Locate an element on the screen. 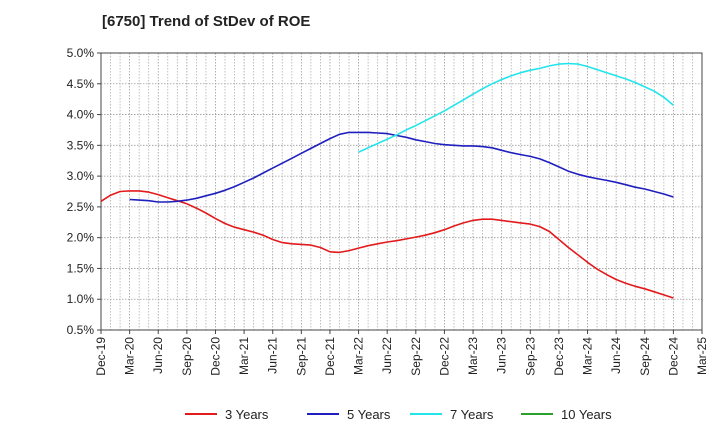  x-tick-label: Mar-22 is located at coordinates (359, 356).